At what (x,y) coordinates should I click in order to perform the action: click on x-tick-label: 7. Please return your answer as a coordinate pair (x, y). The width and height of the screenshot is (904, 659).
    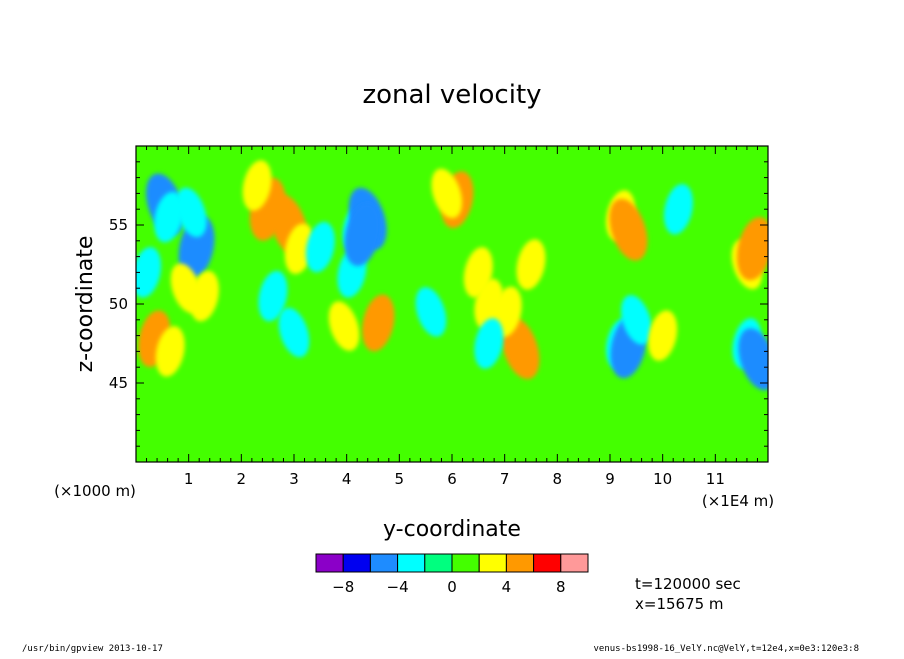
    Looking at the image, I should click on (505, 479).